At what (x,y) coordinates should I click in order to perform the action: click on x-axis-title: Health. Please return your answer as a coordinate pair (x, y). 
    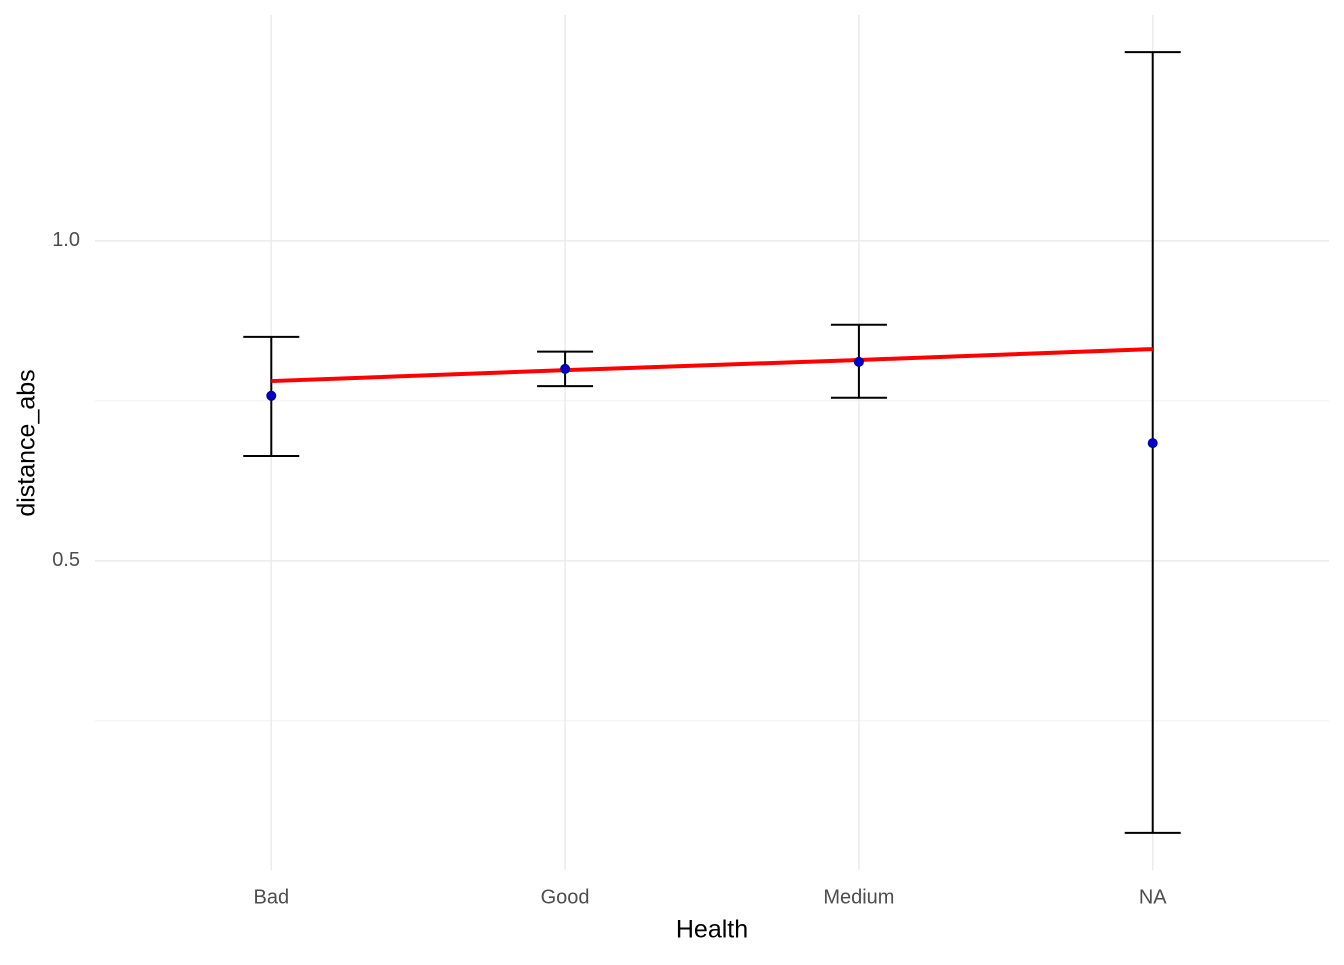
    Looking at the image, I should click on (712, 930).